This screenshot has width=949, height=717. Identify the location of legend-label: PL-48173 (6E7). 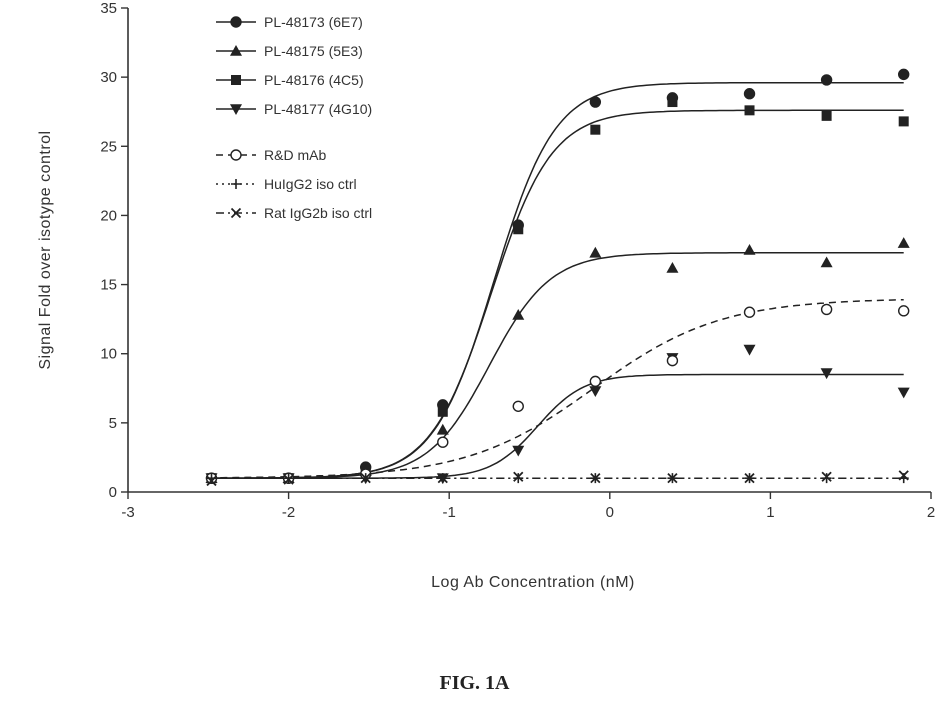
(313, 22).